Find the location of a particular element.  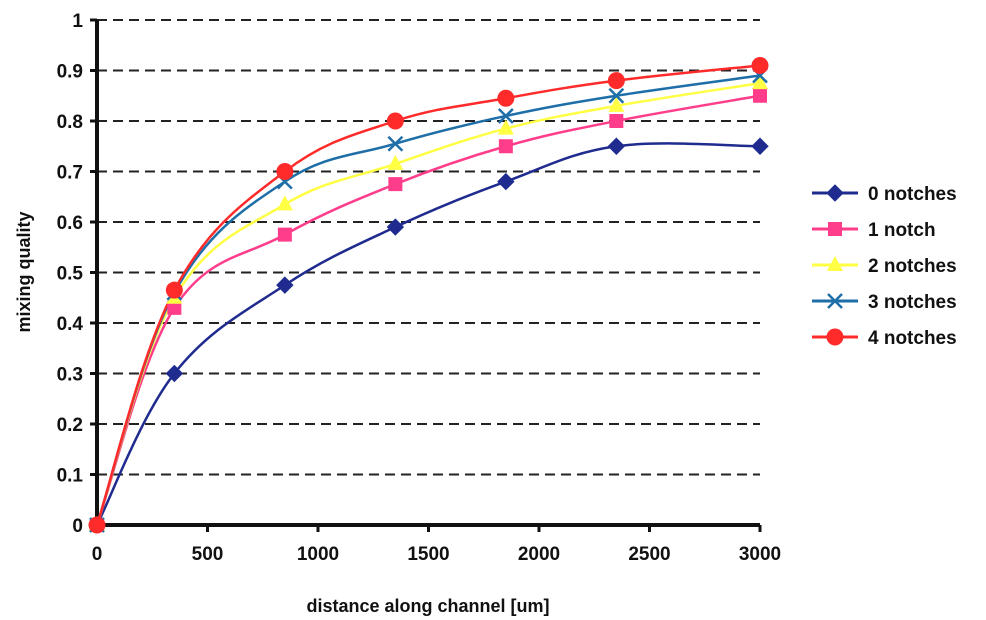

x-tick-label: 1500 is located at coordinates (428, 554).